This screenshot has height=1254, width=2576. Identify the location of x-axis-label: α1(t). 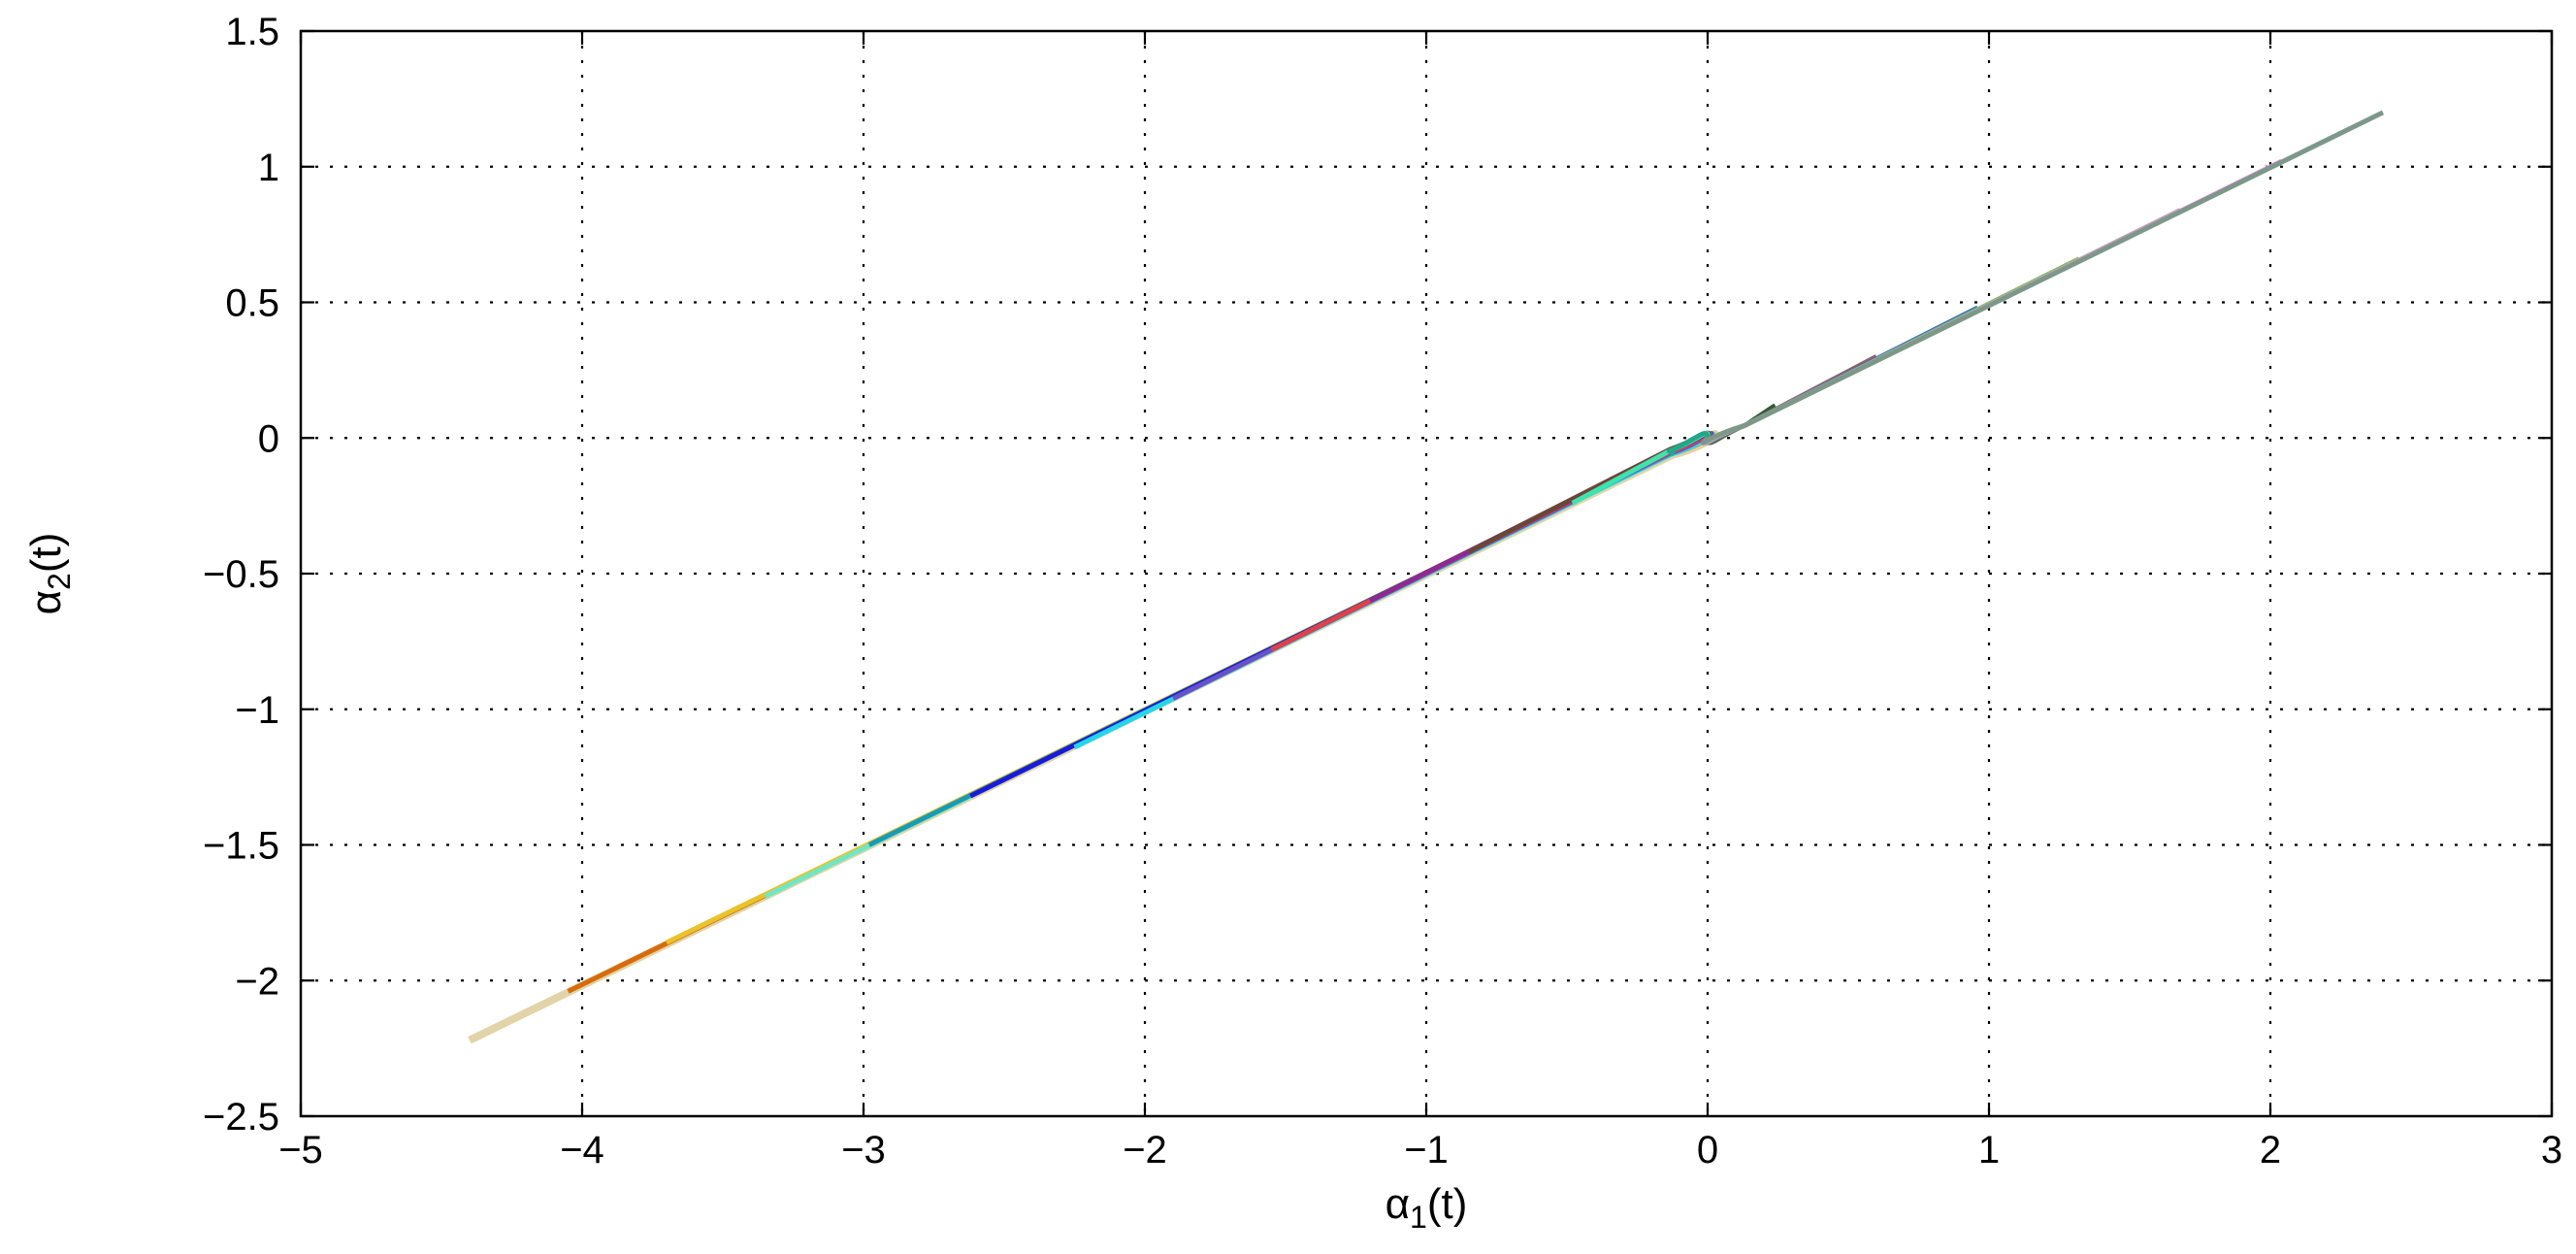
(1427, 1207).